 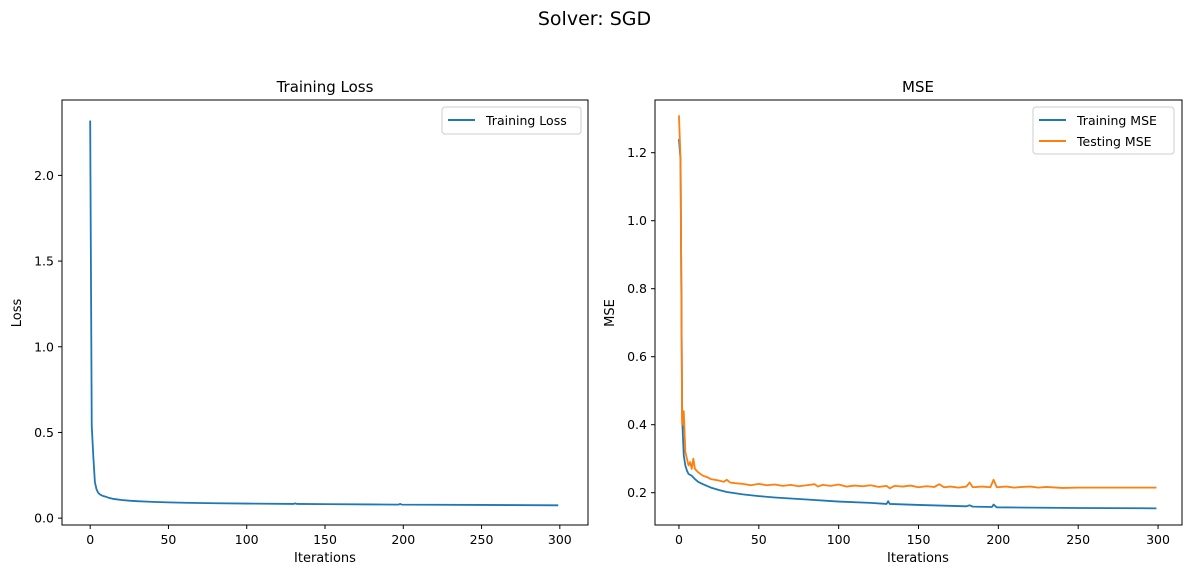 I want to click on training-loss-x-axis-label: Iterations, so click(x=325, y=558).